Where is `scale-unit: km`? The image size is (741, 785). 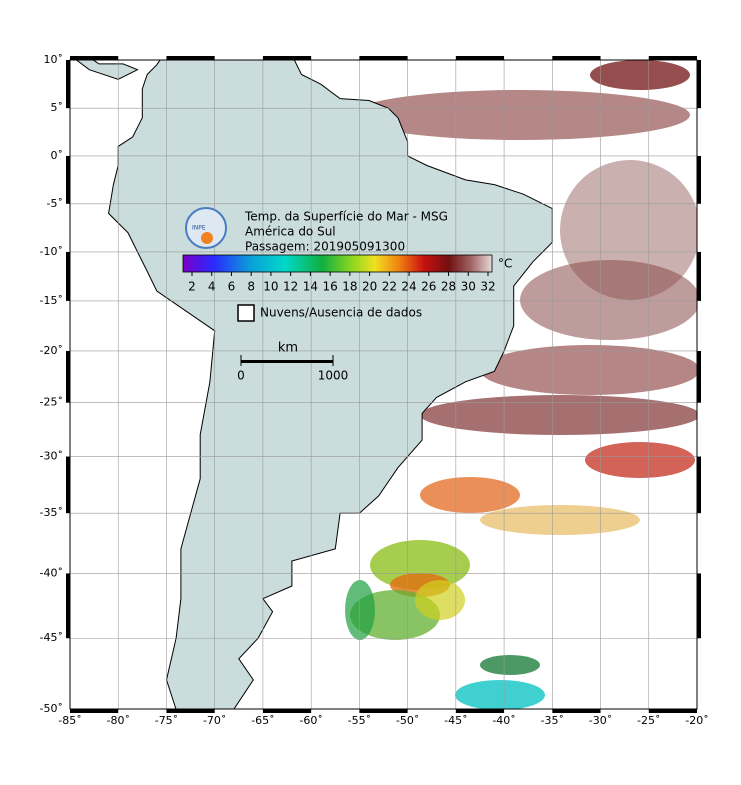
scale-unit: km is located at coordinates (288, 348).